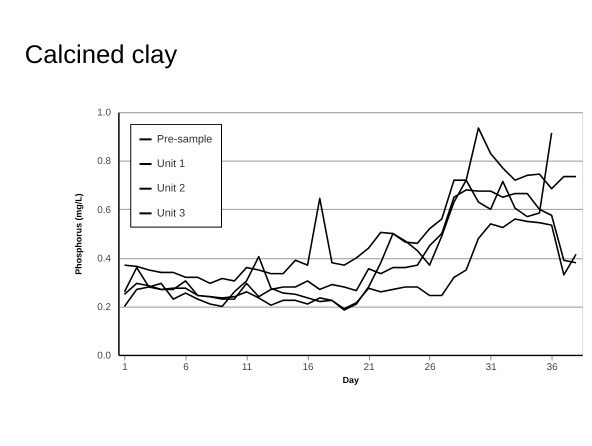  I want to click on legend-label: Pre-sample, so click(184, 139).